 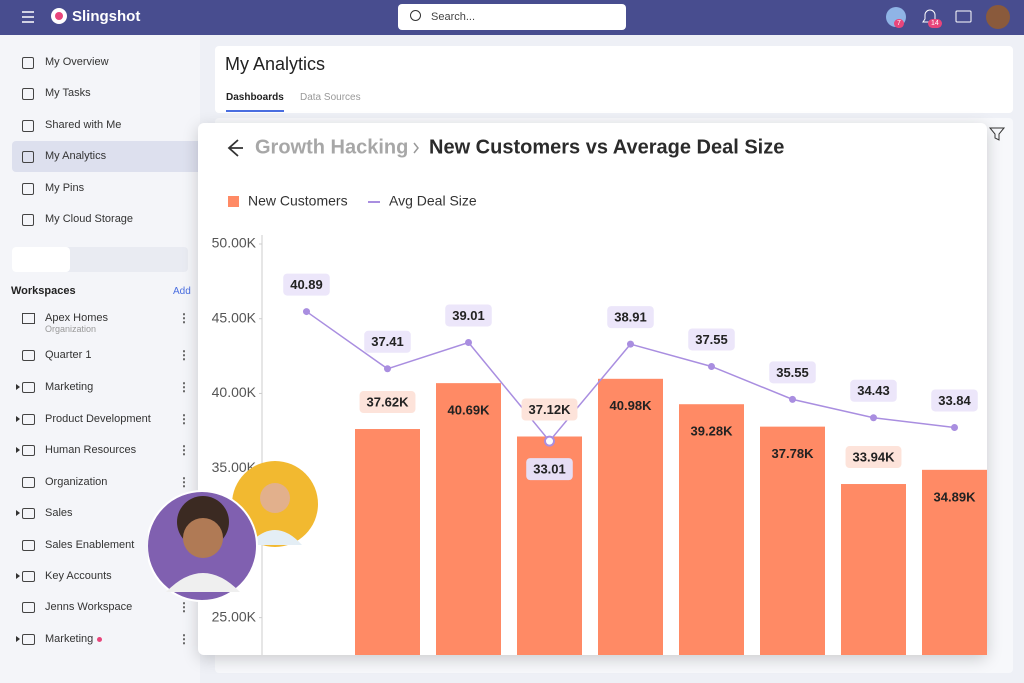 What do you see at coordinates (90, 545) in the screenshot?
I see `workspace-name: Sales Enablement` at bounding box center [90, 545].